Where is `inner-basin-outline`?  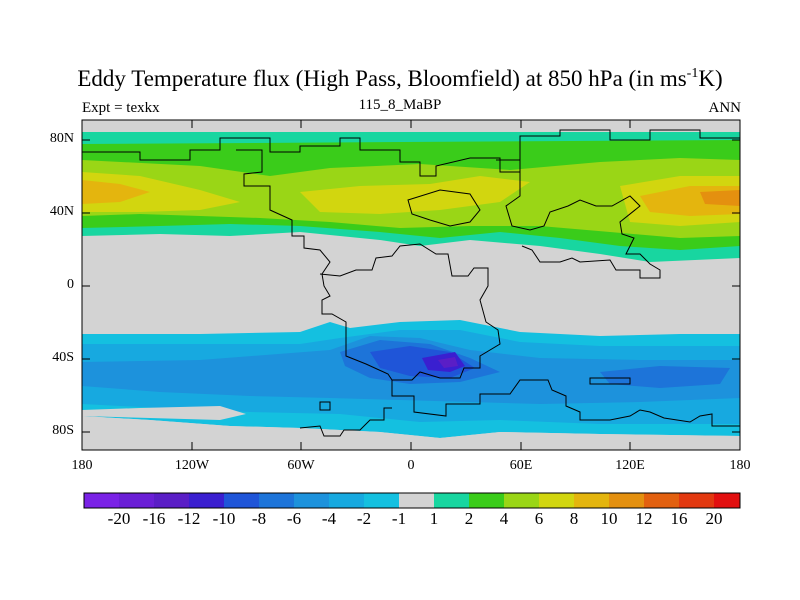
inner-basin-outline is located at coordinates (444, 208).